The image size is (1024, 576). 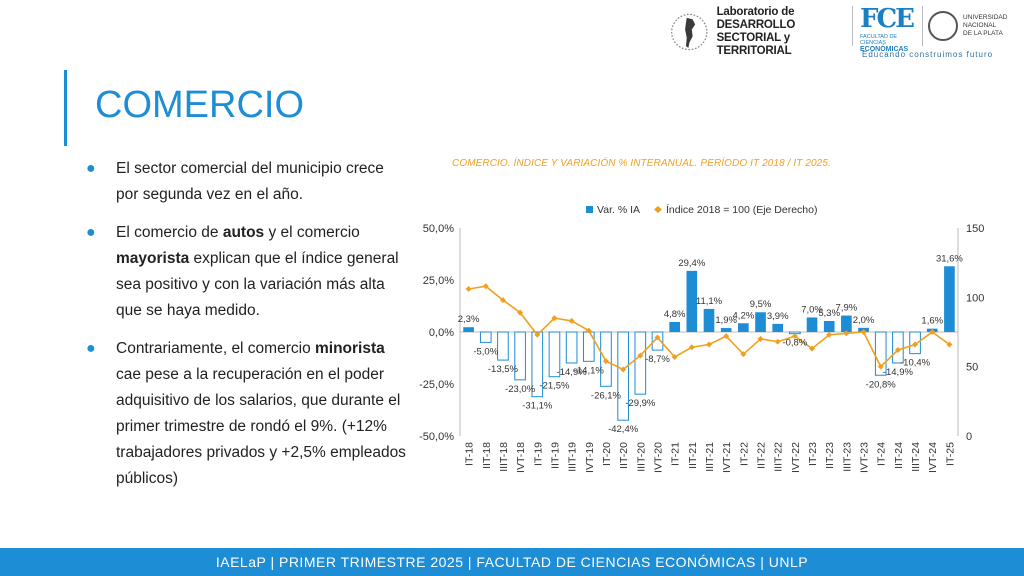 I want to click on x-tick-label: IIIT-20, so click(x=641, y=457).